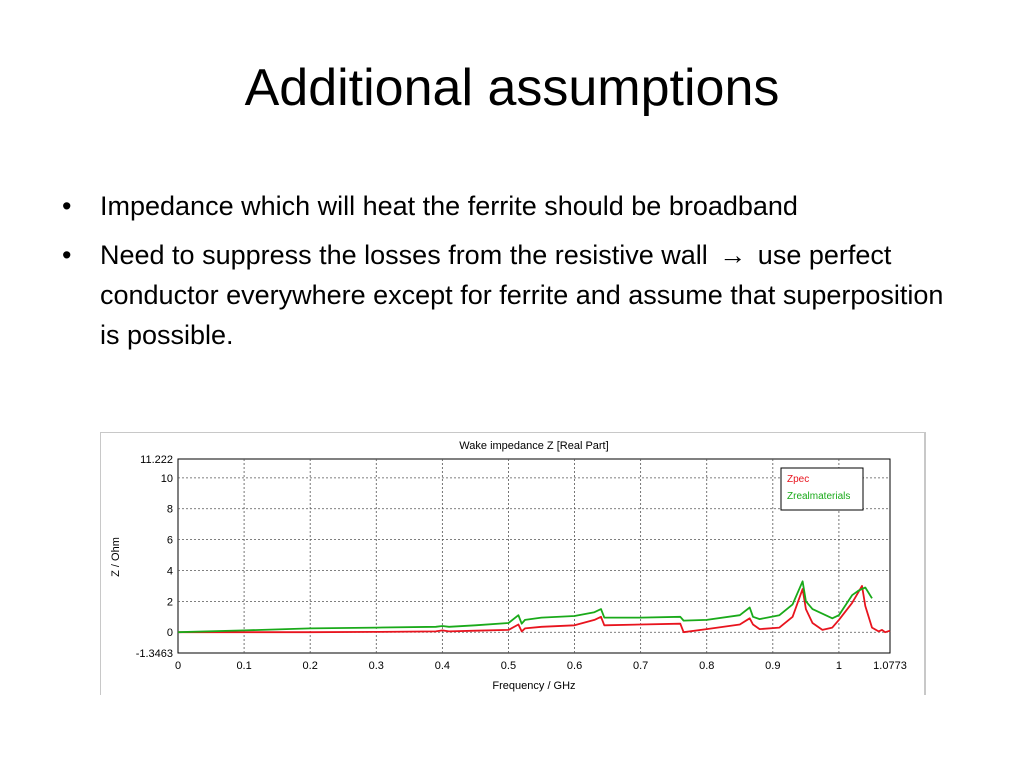 The image size is (1024, 768). Describe the element at coordinates (798, 479) in the screenshot. I see `legend-entry: Zpec` at that location.